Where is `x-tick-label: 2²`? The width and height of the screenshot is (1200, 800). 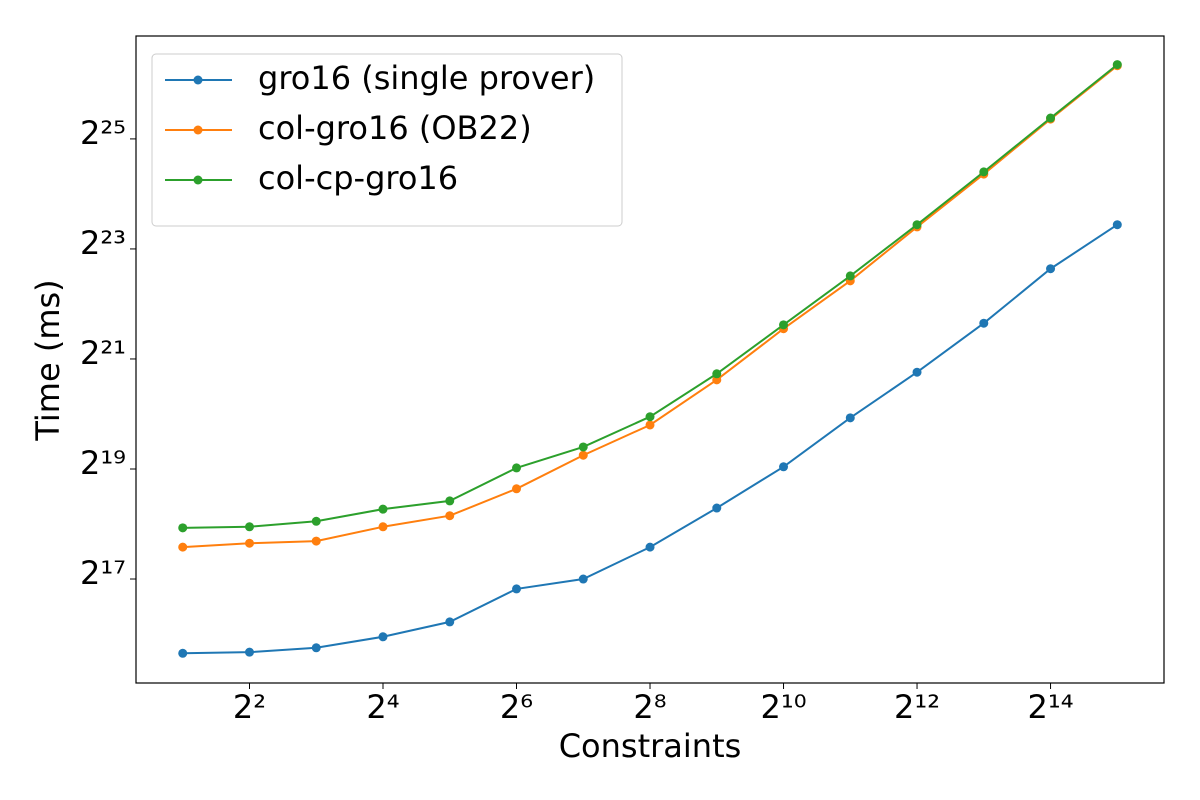 x-tick-label: 2² is located at coordinates (249, 707).